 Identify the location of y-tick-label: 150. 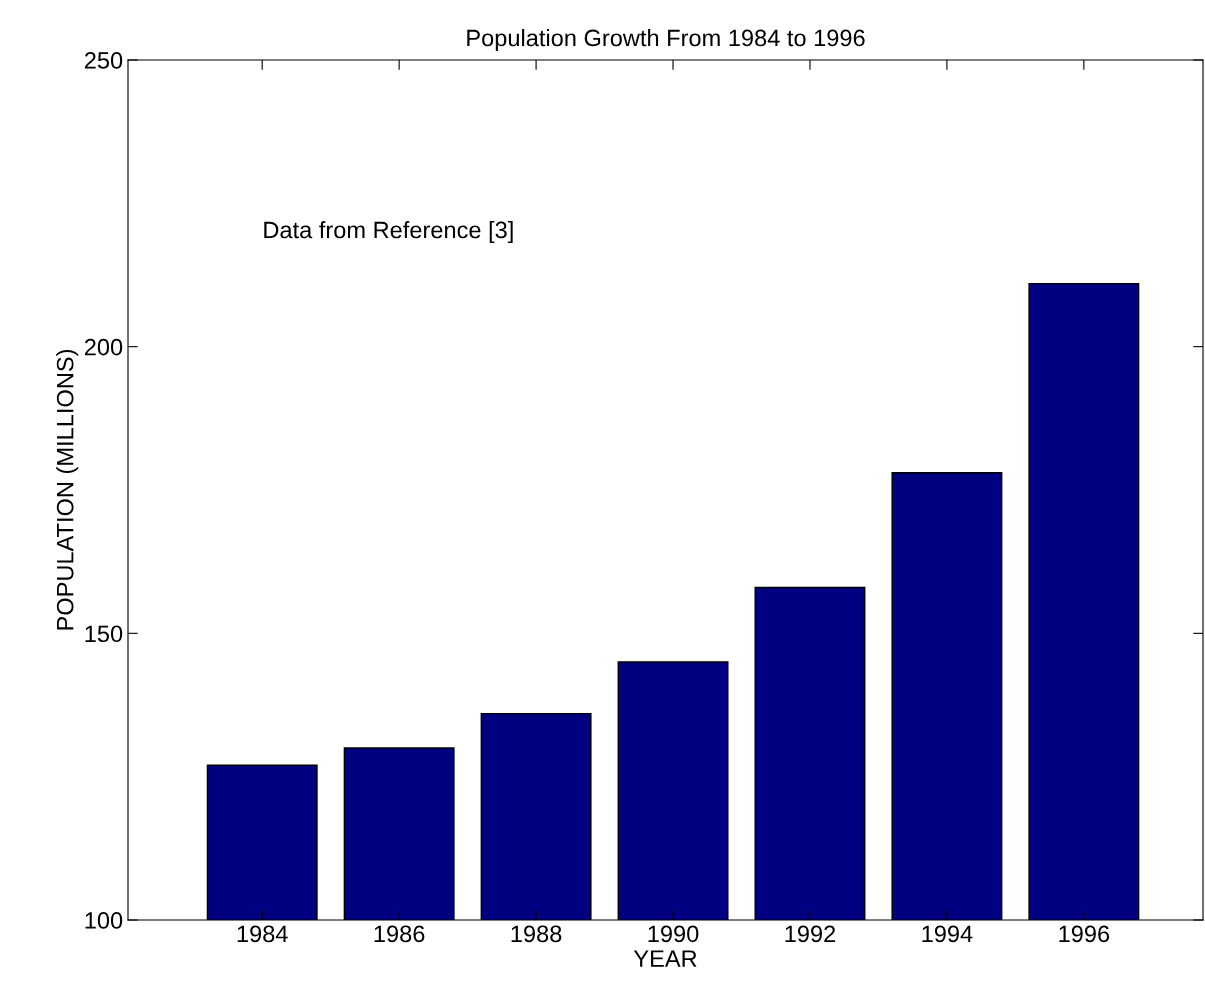
(104, 634).